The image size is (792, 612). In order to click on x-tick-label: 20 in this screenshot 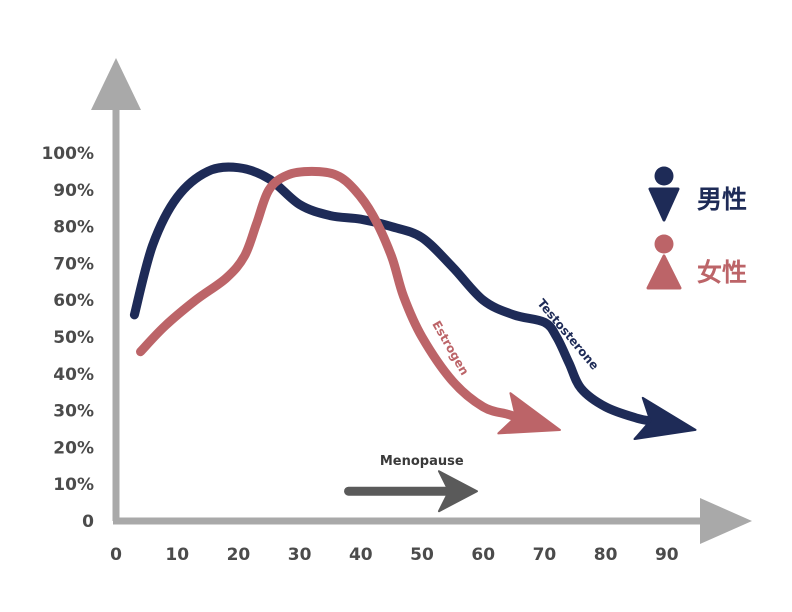, I will do `click(239, 555)`.